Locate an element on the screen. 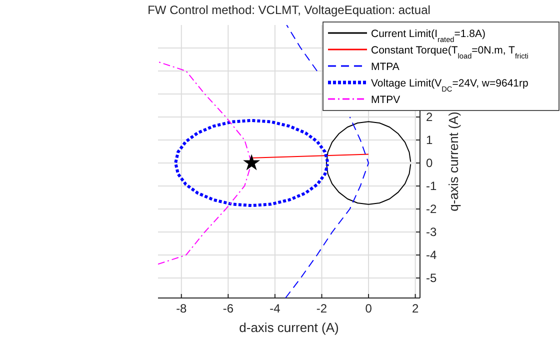  x-tick-label: -2 is located at coordinates (322, 309).